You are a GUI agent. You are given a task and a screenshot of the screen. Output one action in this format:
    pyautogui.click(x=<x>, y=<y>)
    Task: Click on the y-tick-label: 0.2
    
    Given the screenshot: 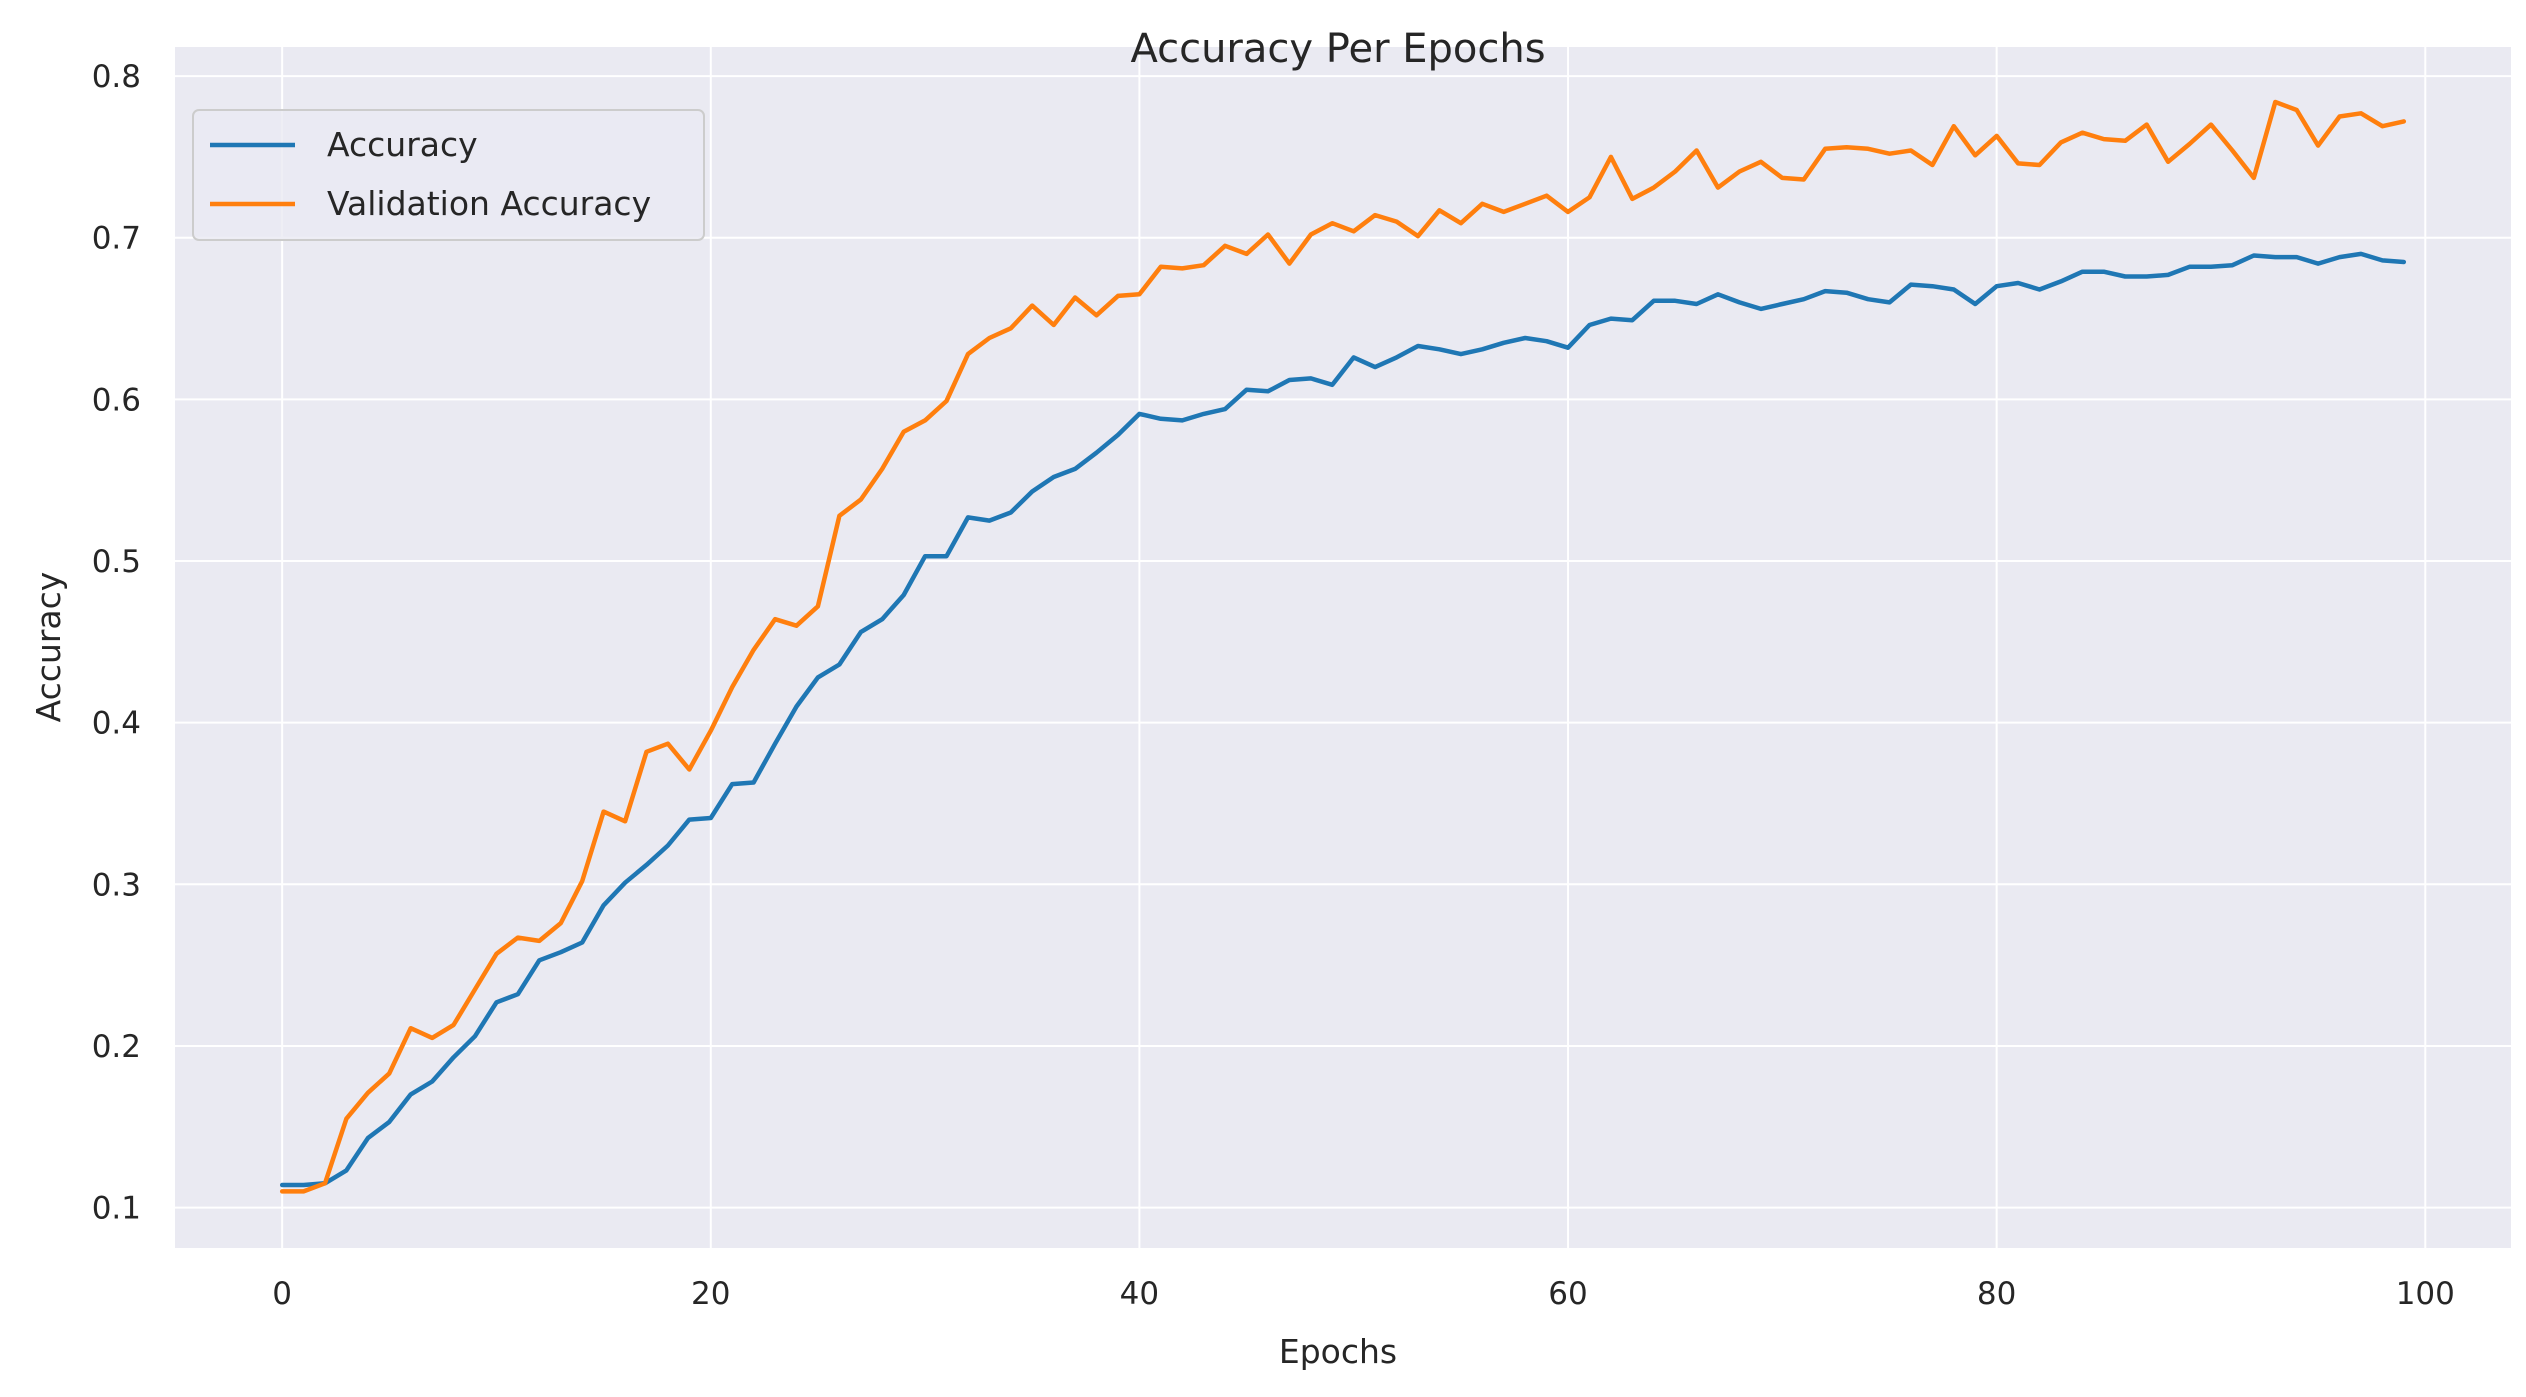 What is the action you would take?
    pyautogui.click(x=116, y=1047)
    